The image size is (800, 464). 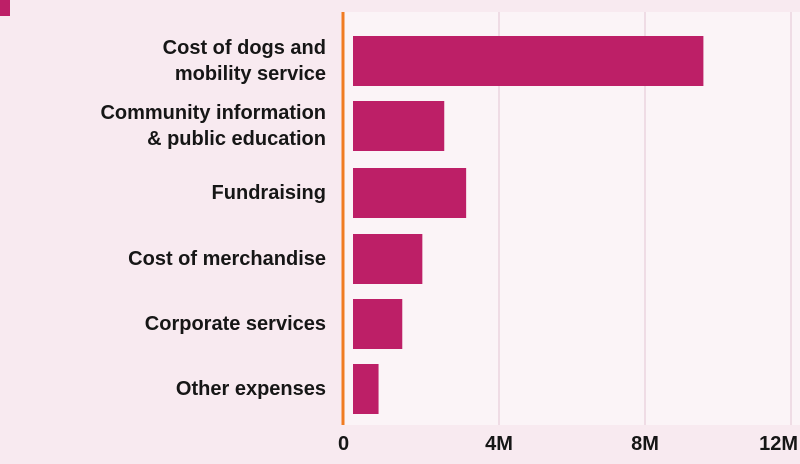 I want to click on category-label: Corporate services, so click(x=235, y=324).